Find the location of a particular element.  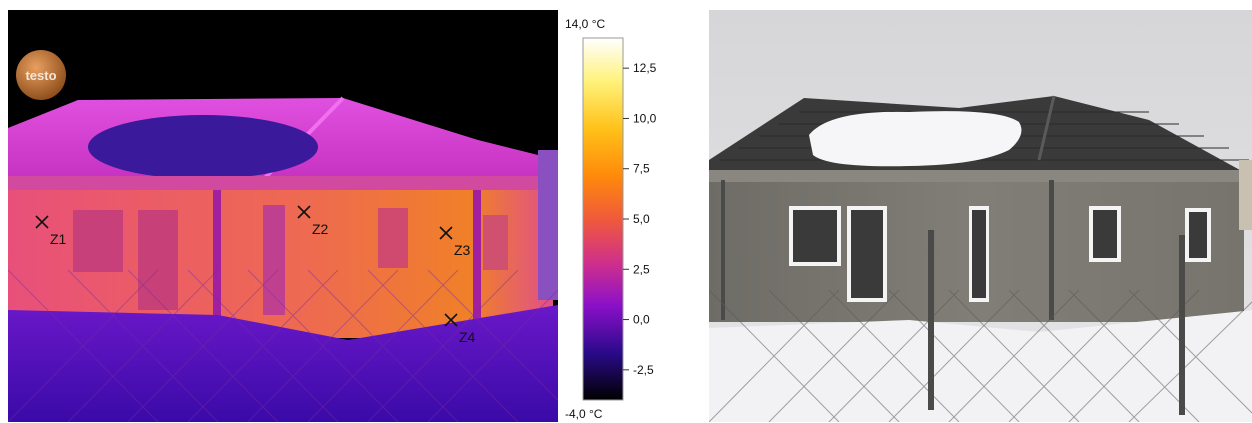

marker-z1: Z1 is located at coordinates (51, 231).